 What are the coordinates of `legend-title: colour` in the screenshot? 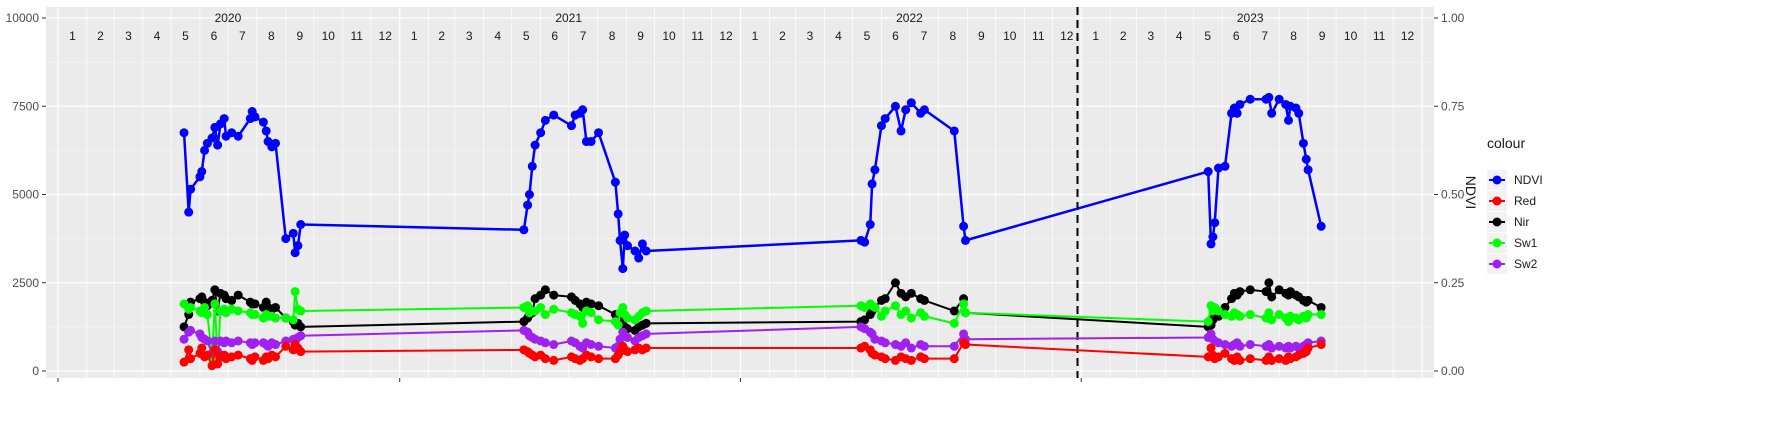 It's located at (1506, 143).